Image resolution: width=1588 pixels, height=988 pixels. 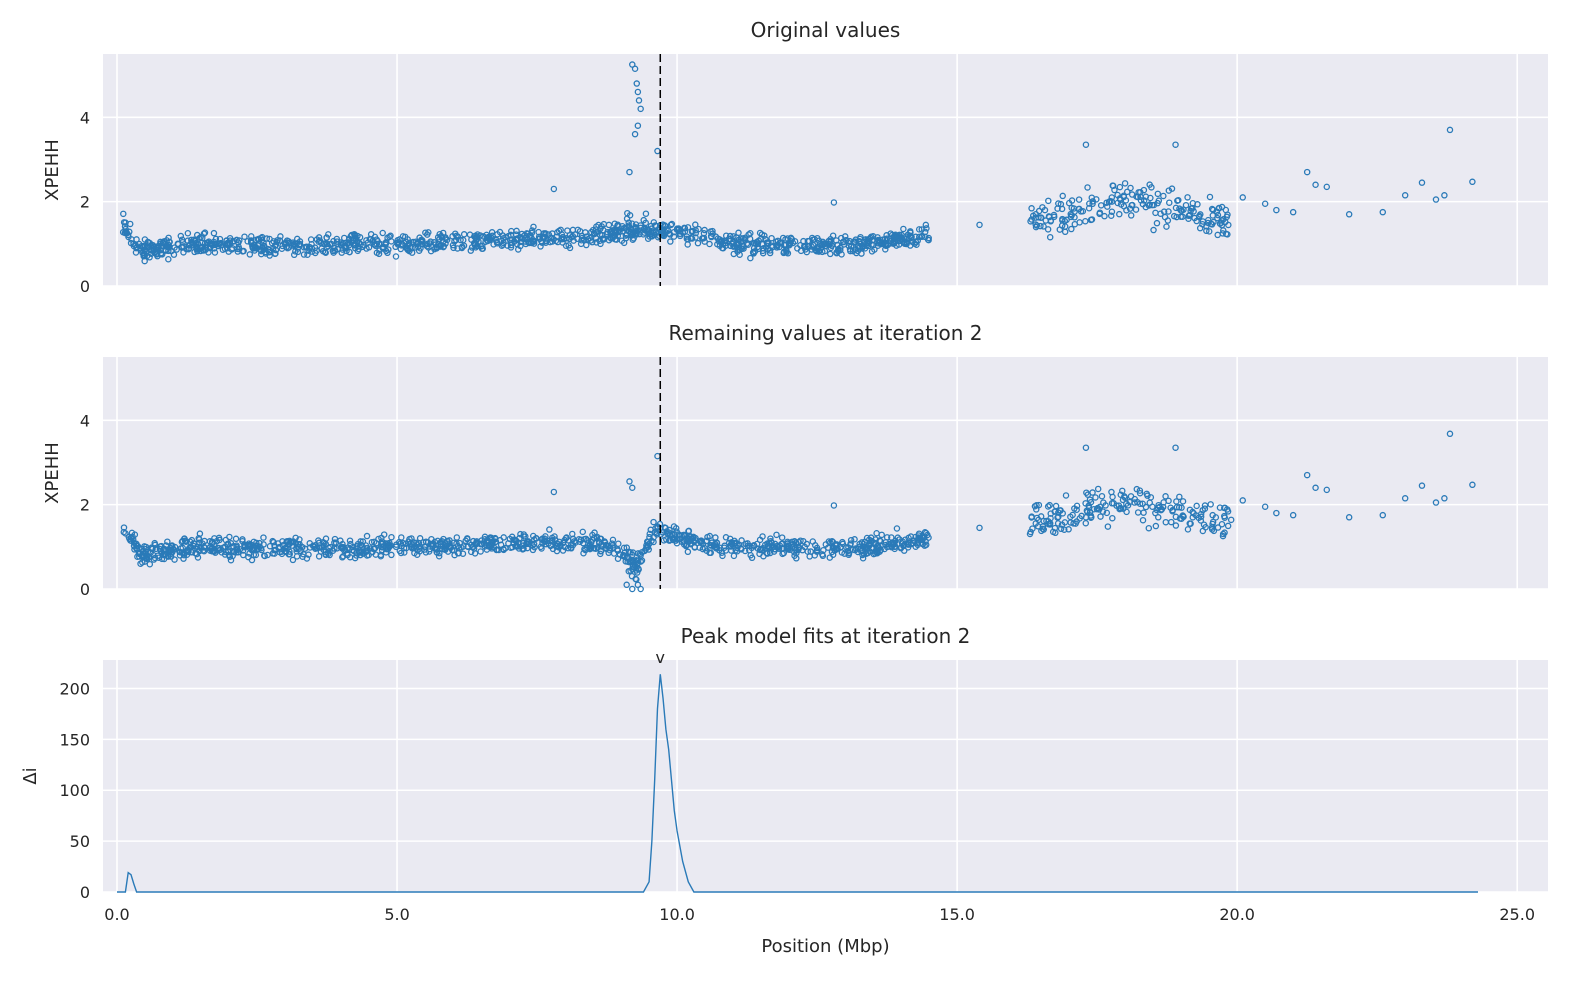 What do you see at coordinates (85, 505) in the screenshot?
I see `y-tick-label: 2` at bounding box center [85, 505].